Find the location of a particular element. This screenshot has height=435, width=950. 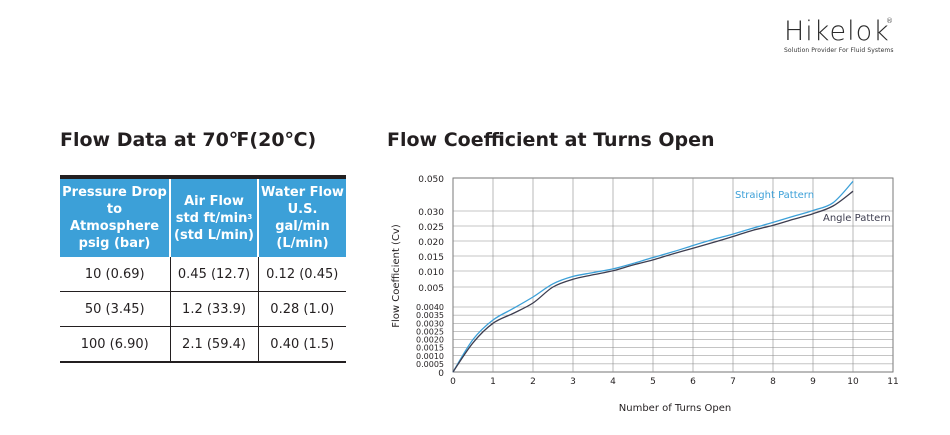

table-cell: 2.1 (59.4) is located at coordinates (213, 344).